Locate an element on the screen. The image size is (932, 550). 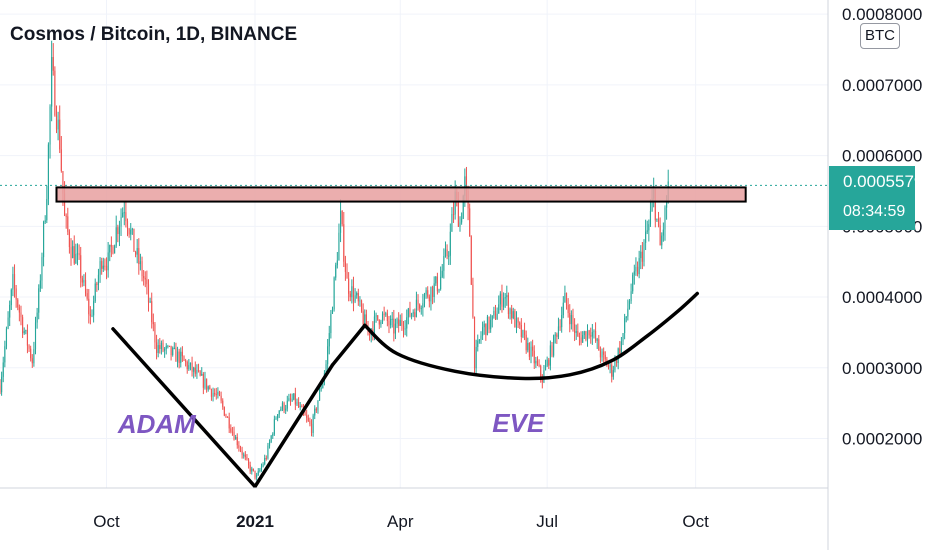
bar-countdown: 08:34:59 is located at coordinates (874, 211).